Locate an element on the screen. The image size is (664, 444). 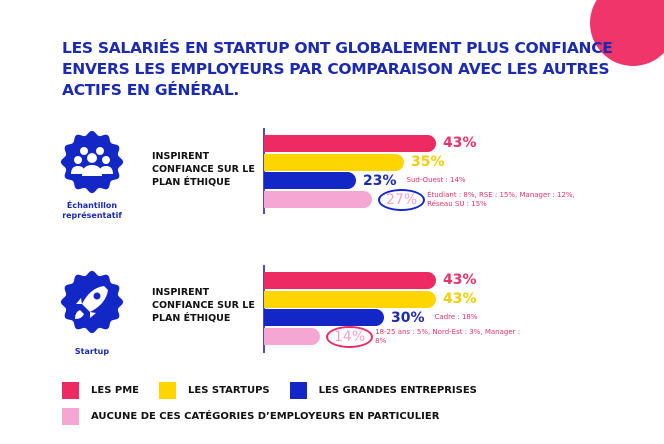
legend-item-pme: LES PME is located at coordinates (100, 390).